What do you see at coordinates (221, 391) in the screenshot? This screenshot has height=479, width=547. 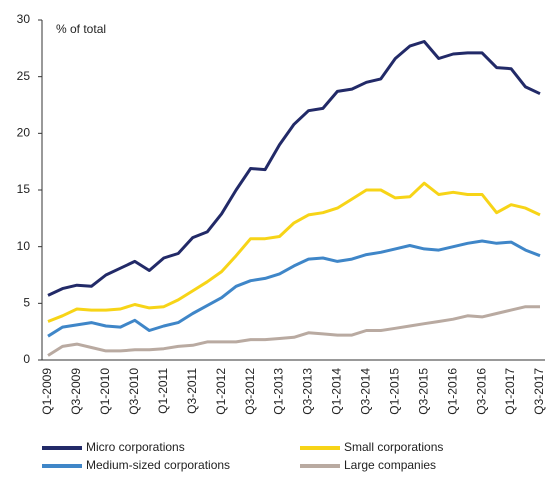 I see `x-tick-label: Q1-2012` at bounding box center [221, 391].